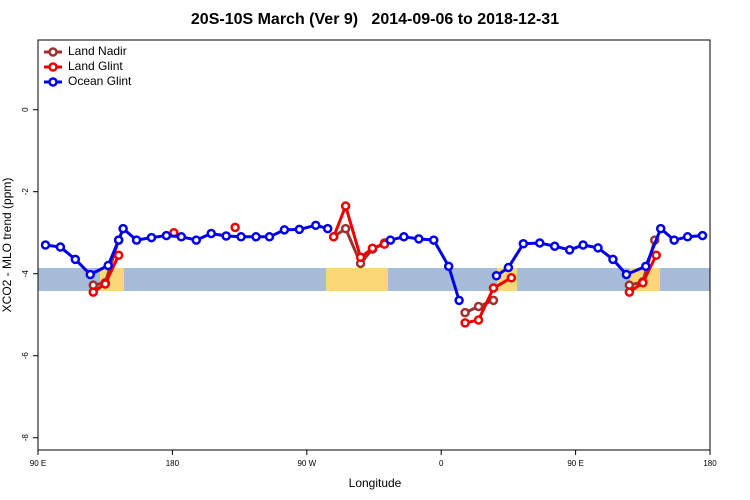 This screenshot has height=500, width=750. I want to click on legend-label: Land Glint, so click(95, 66).